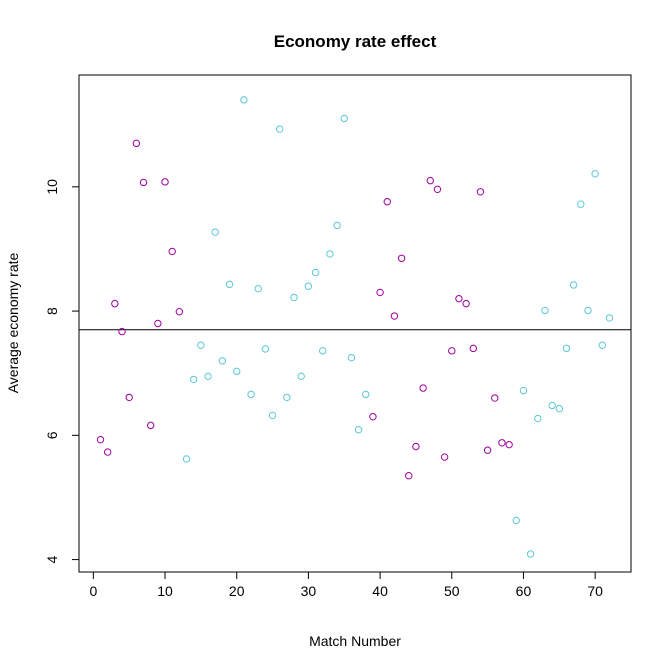 Image resolution: width=672 pixels, height=671 pixels. Describe the element at coordinates (309, 591) in the screenshot. I see `x-tick-label: 30` at that location.